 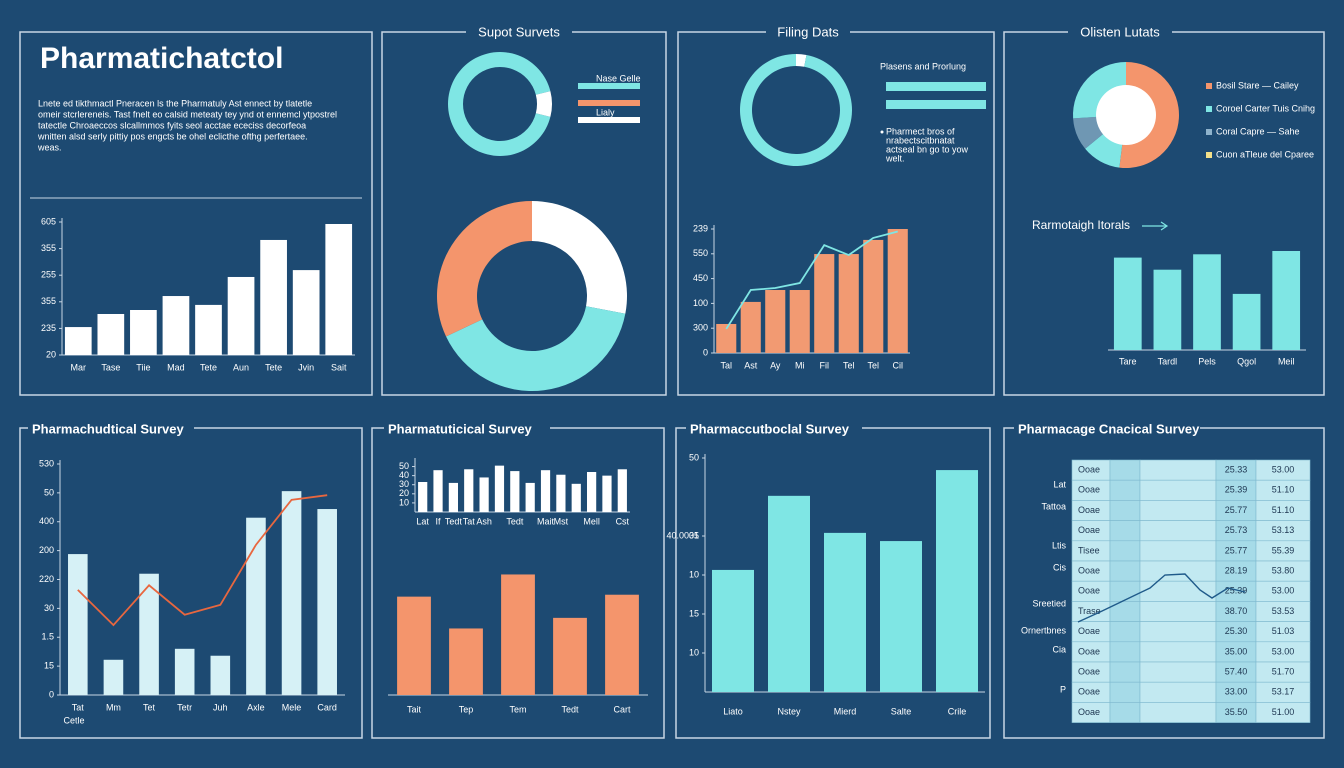 I want to click on table-cell-text: Tisee, so click(x=1089, y=550).